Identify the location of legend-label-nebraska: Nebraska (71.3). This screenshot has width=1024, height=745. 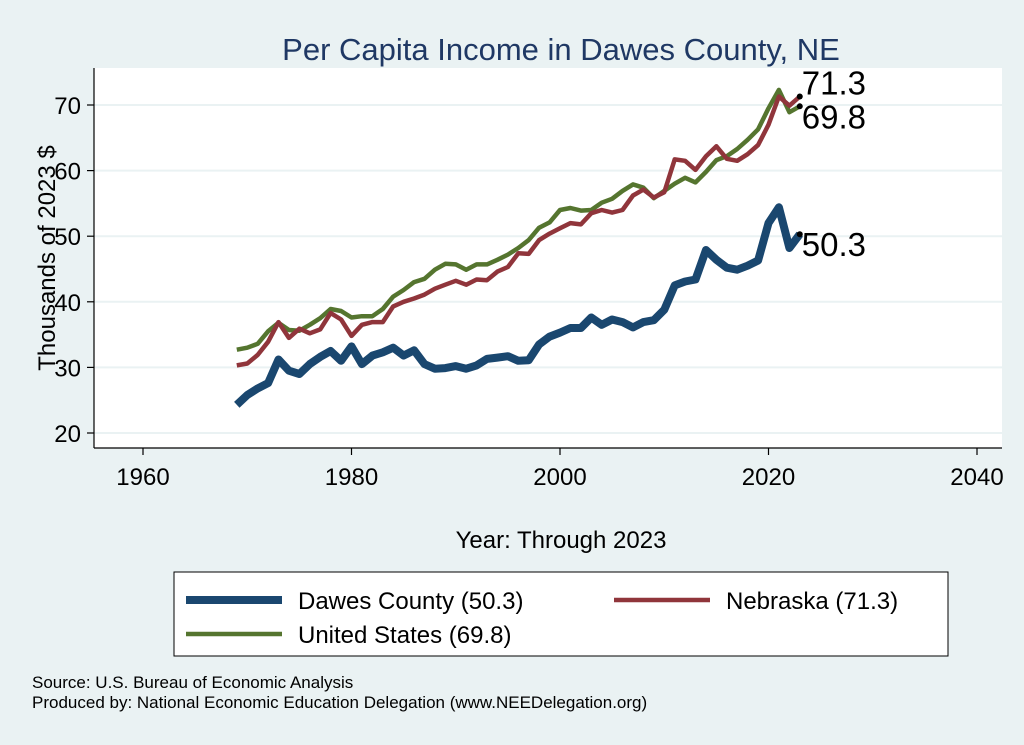
(812, 601).